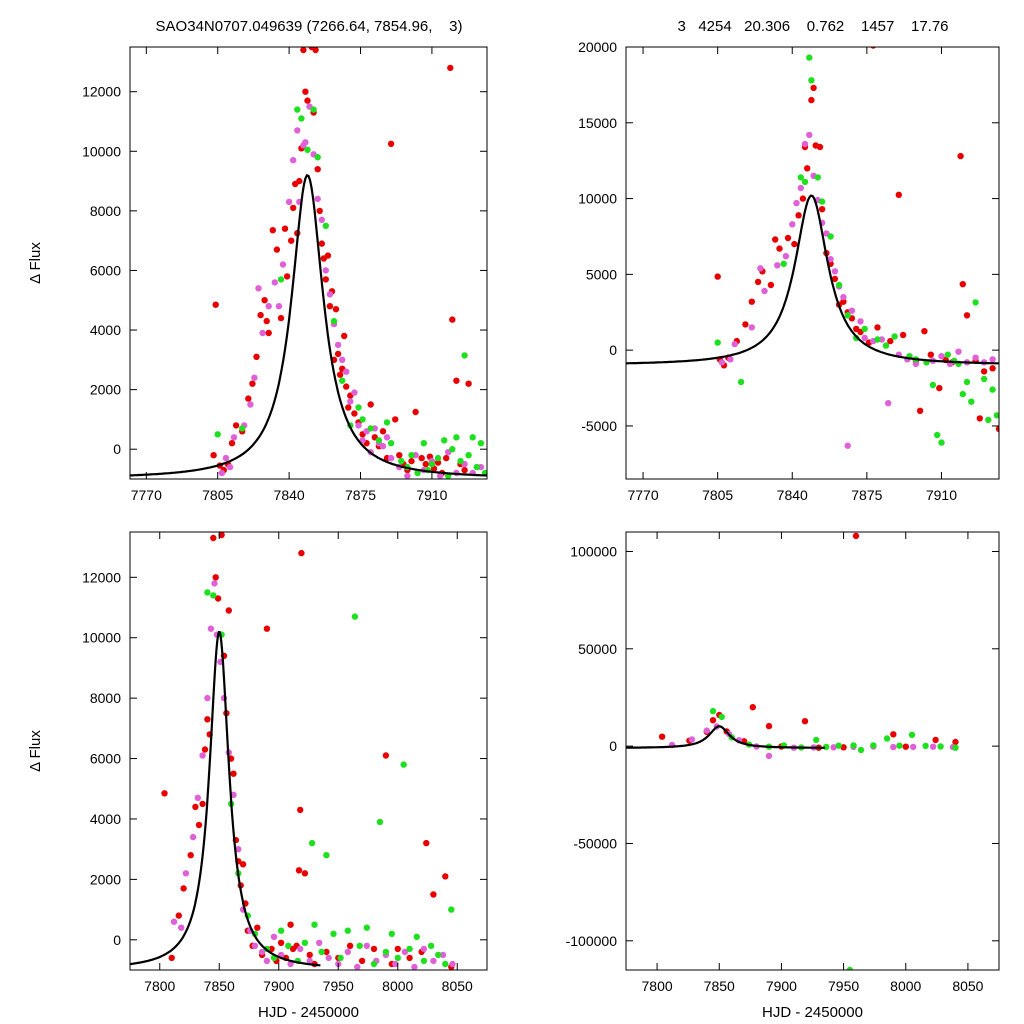 The width and height of the screenshot is (1024, 1024). What do you see at coordinates (35, 751) in the screenshot?
I see `y-axis-label: Δ Flux` at bounding box center [35, 751].